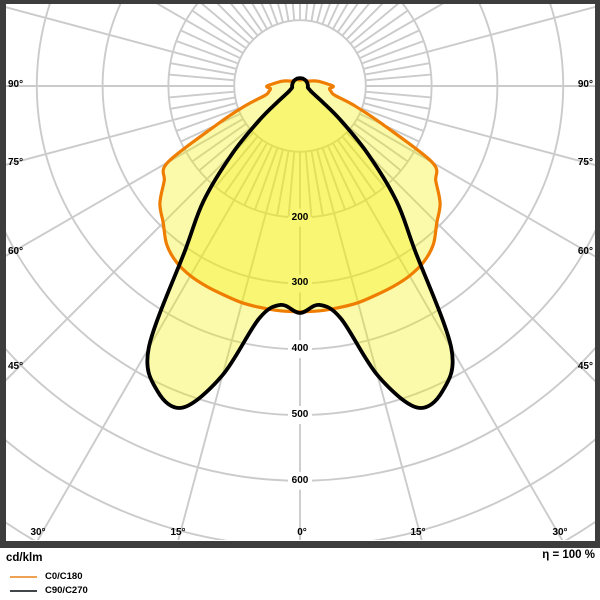 The width and height of the screenshot is (600, 600). What do you see at coordinates (16, 162) in the screenshot?
I see `angle-label-left: 75°` at bounding box center [16, 162].